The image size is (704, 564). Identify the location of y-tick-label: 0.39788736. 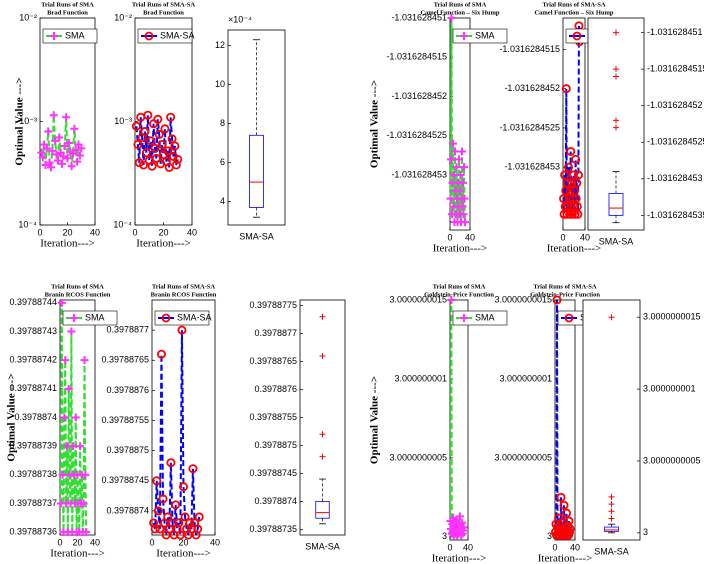
(33, 532).